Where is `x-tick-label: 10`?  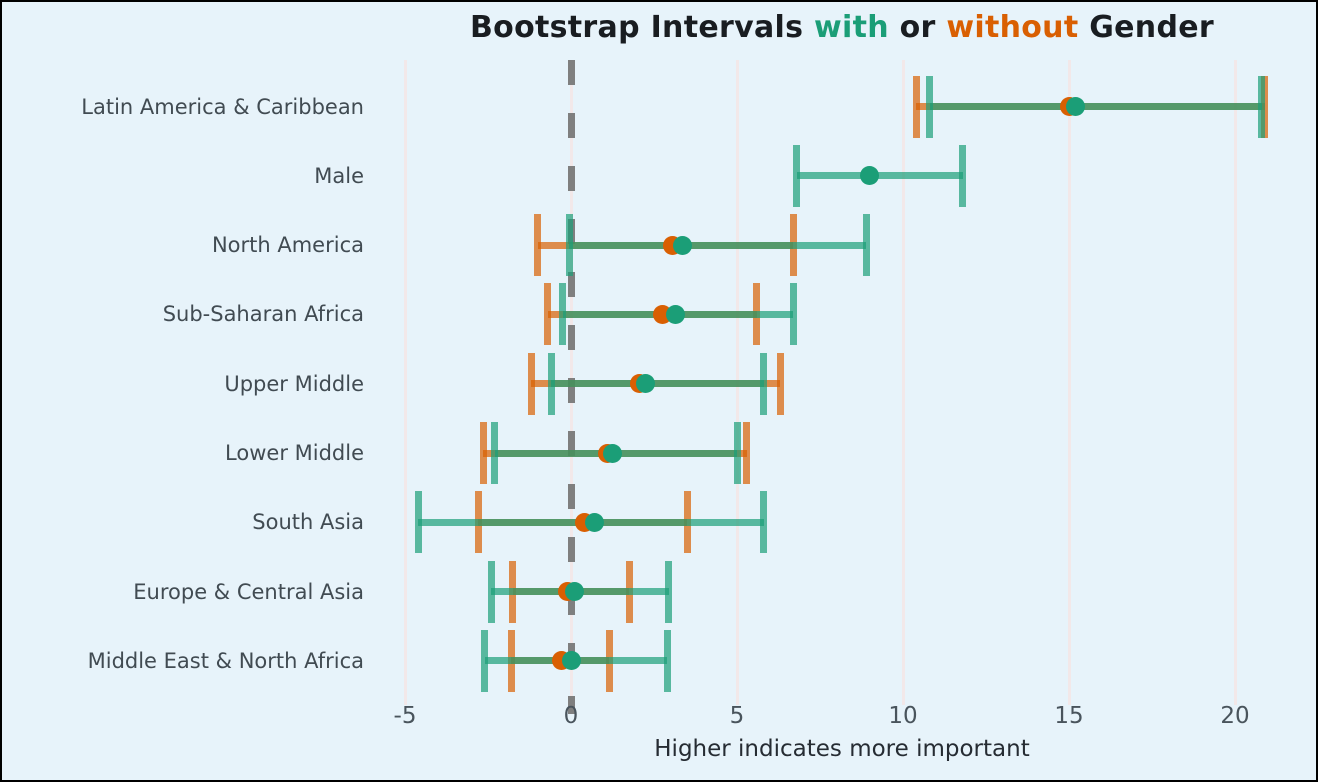
x-tick-label: 10 is located at coordinates (903, 716).